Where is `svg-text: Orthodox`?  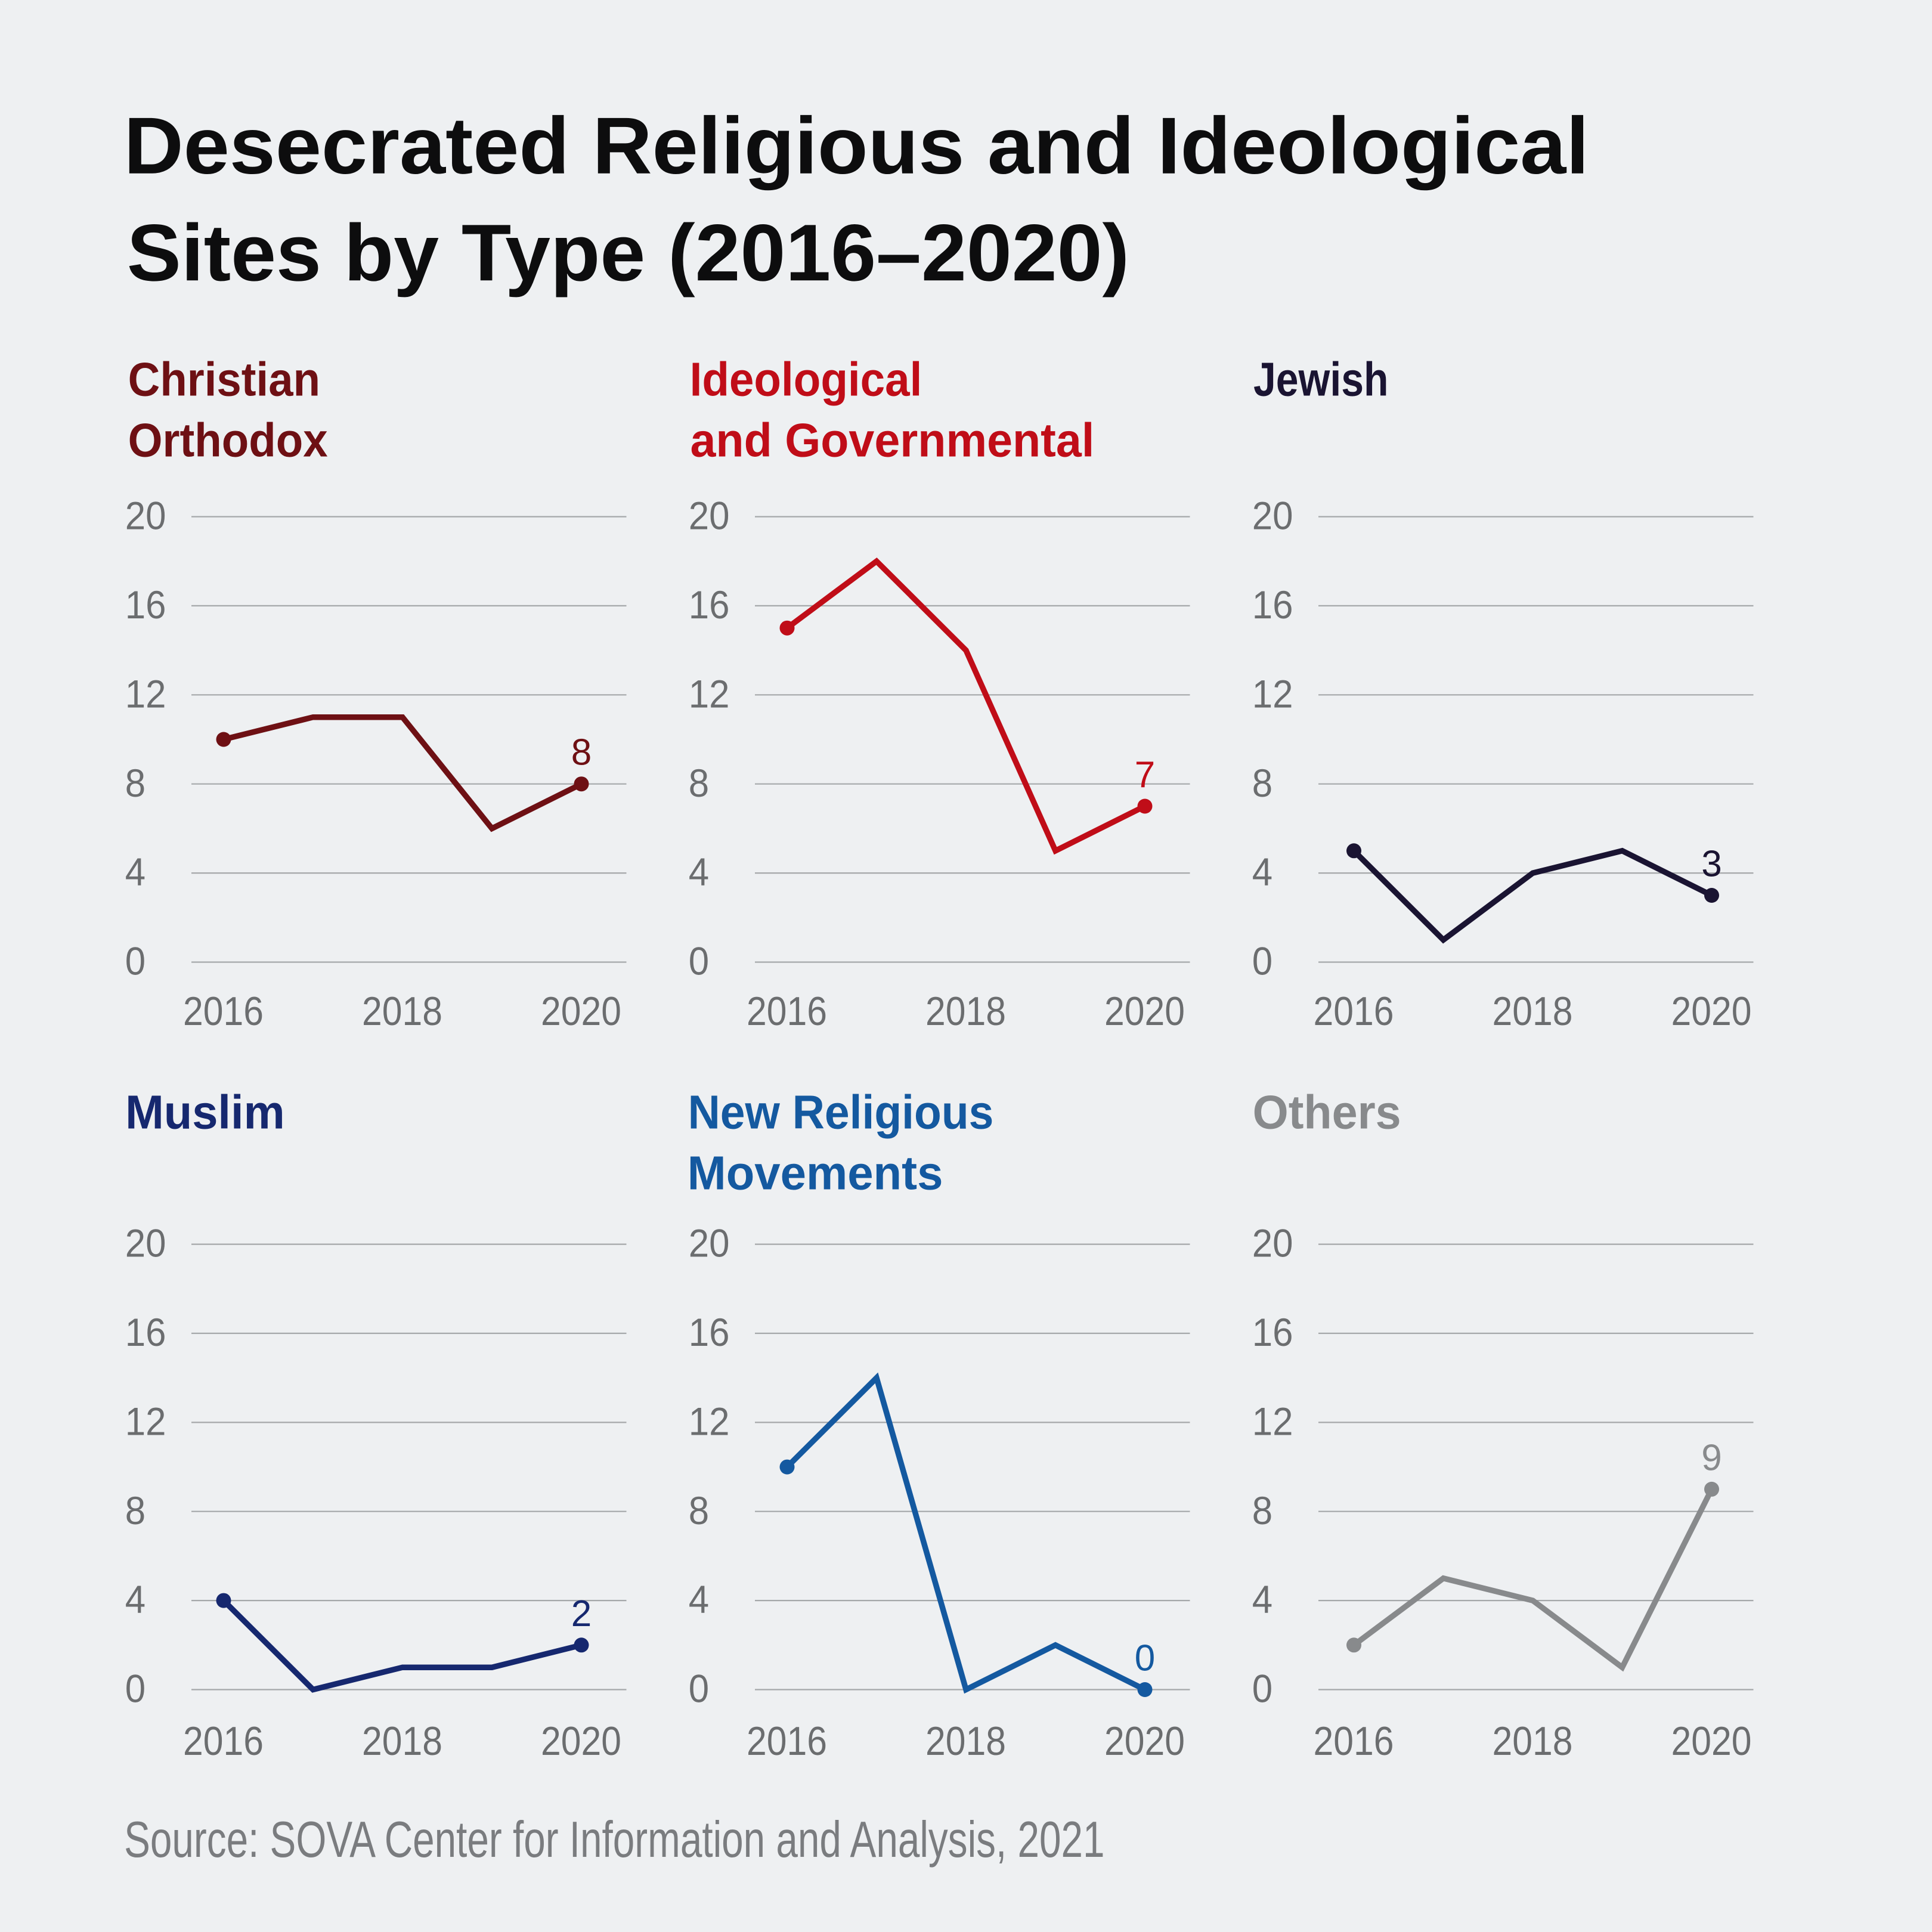 svg-text: Orthodox is located at coordinates (228, 440).